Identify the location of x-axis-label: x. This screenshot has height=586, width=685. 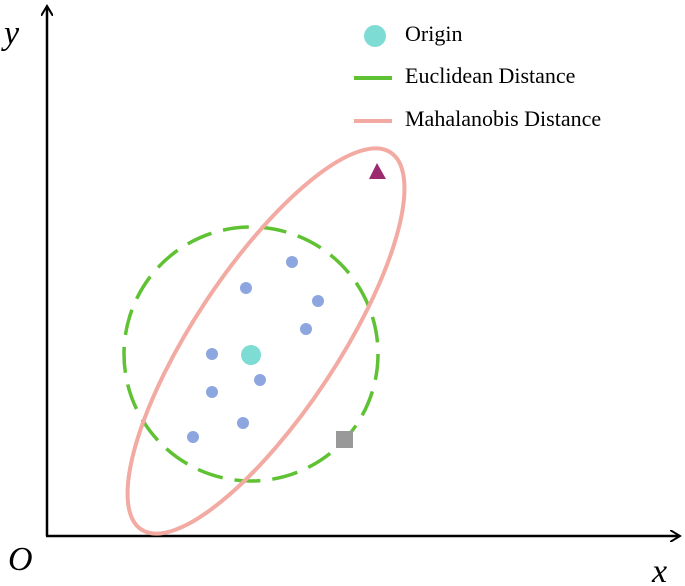
(659, 569).